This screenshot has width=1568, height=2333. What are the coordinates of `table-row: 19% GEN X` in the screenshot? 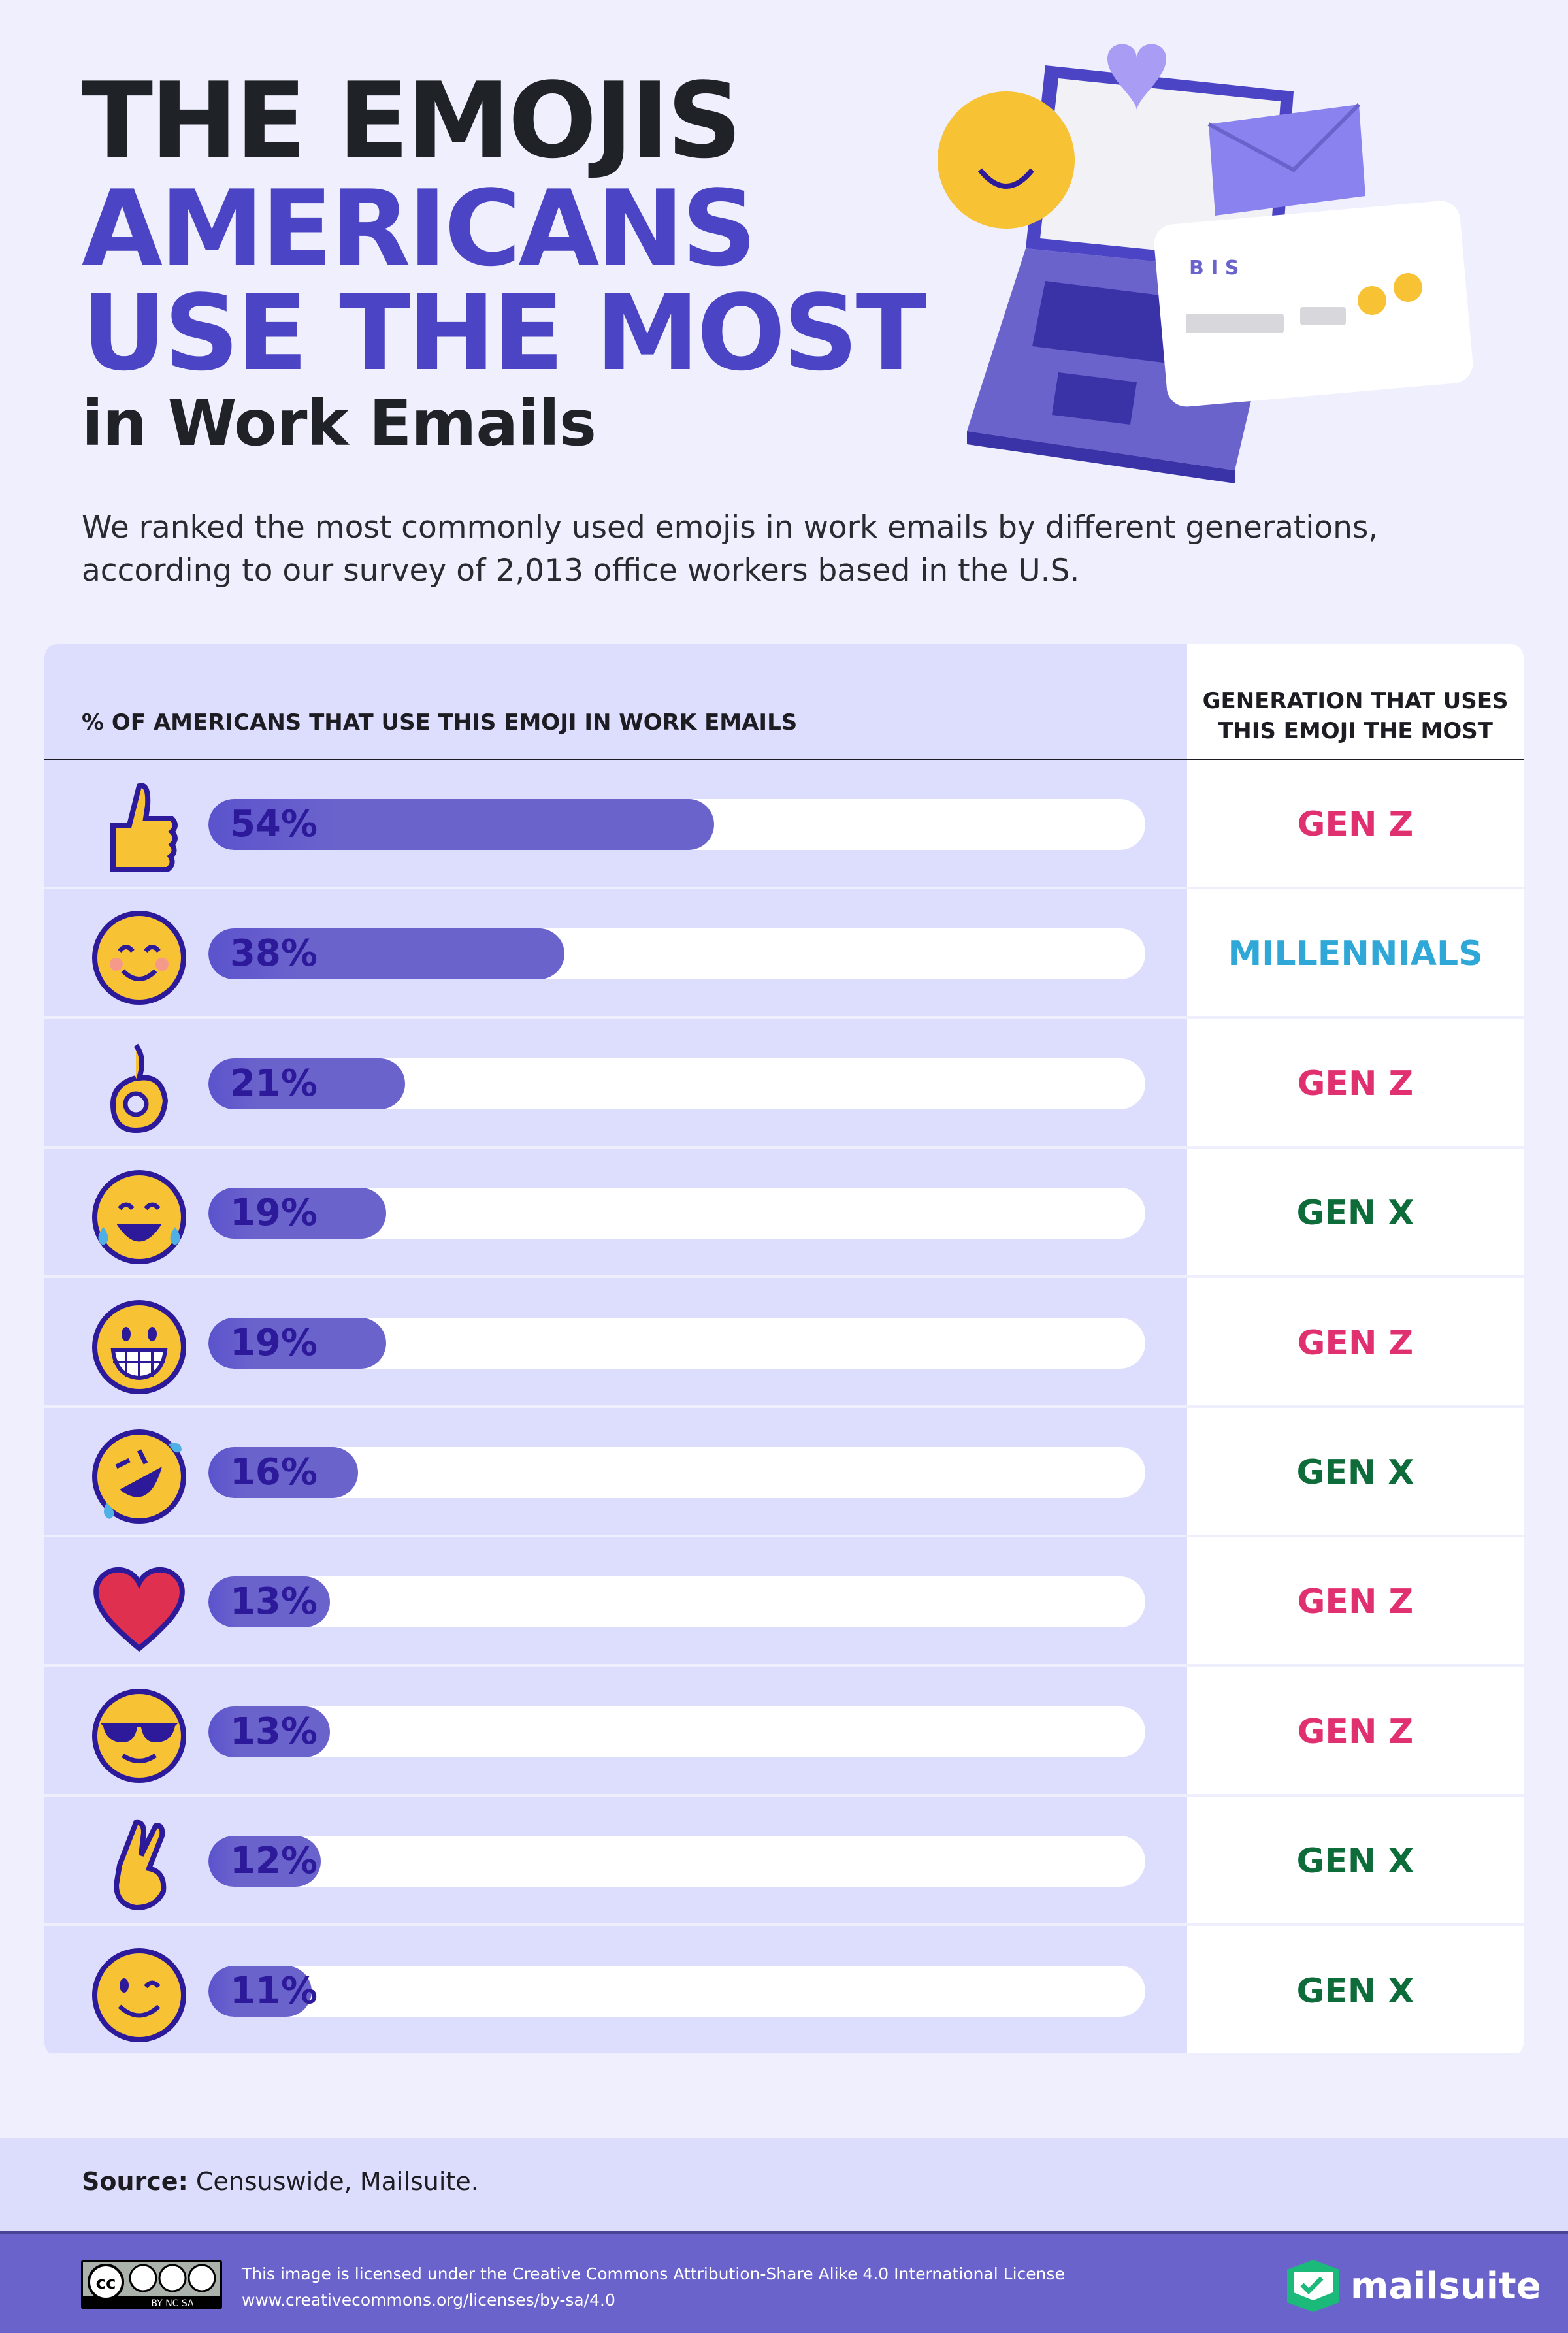 It's located at (784, 1214).